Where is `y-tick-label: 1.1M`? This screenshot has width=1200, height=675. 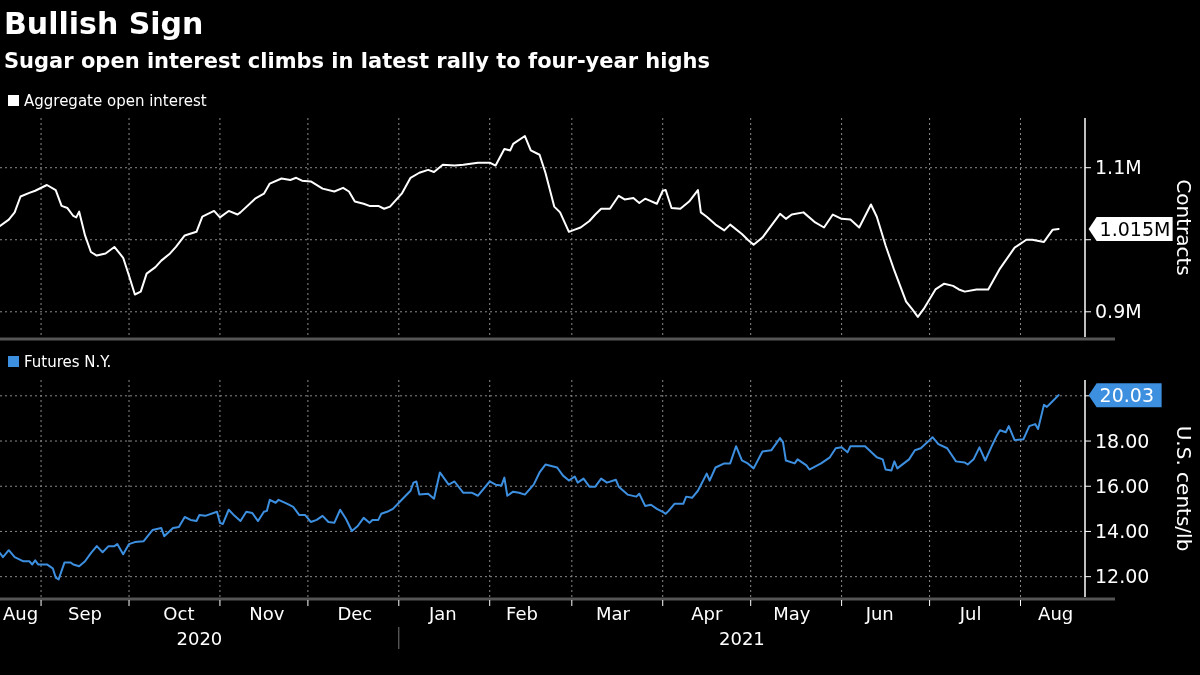 y-tick-label: 1.1M is located at coordinates (1118, 167).